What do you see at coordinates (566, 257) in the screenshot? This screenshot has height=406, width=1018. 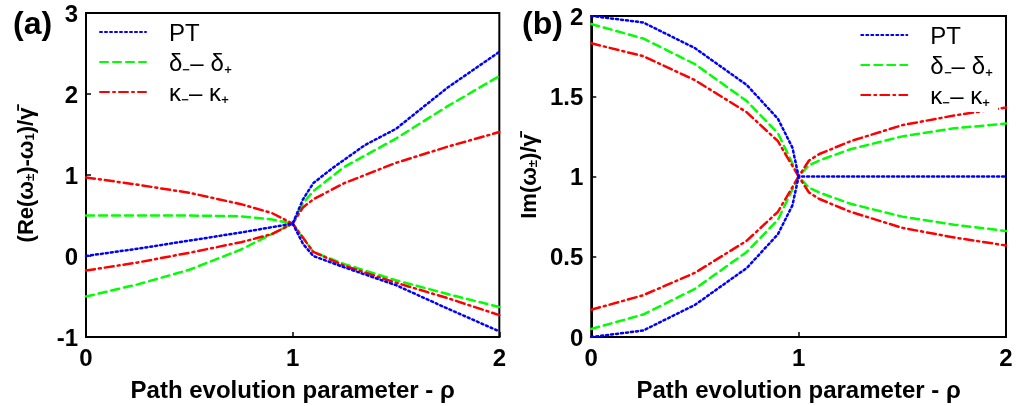 I see `y-tick-label: 0.5` at bounding box center [566, 257].